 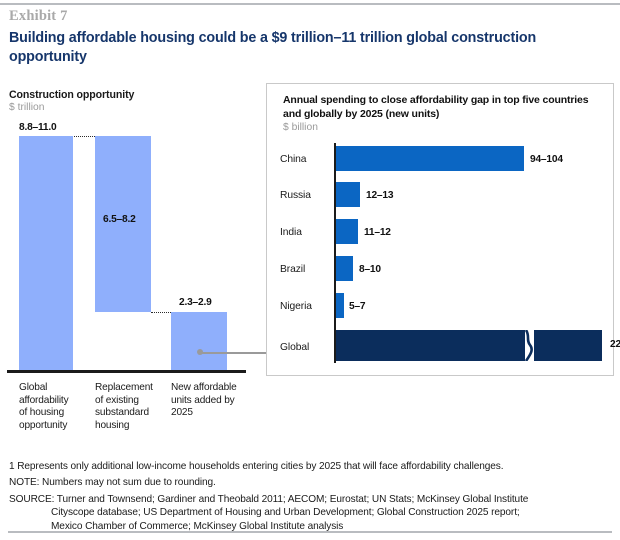 I want to click on hbar-bar-global, so click(x=469, y=345).